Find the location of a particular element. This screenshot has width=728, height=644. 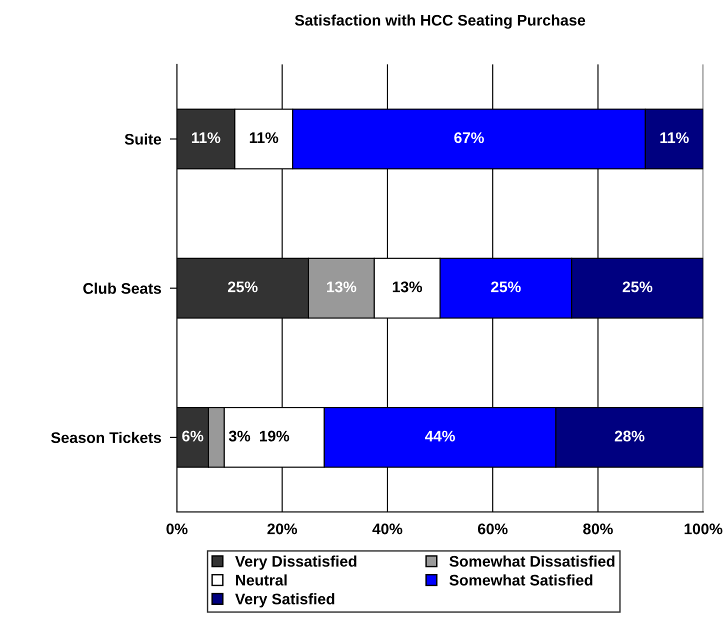

legend-label: Somewhat Satisfied is located at coordinates (520, 580).